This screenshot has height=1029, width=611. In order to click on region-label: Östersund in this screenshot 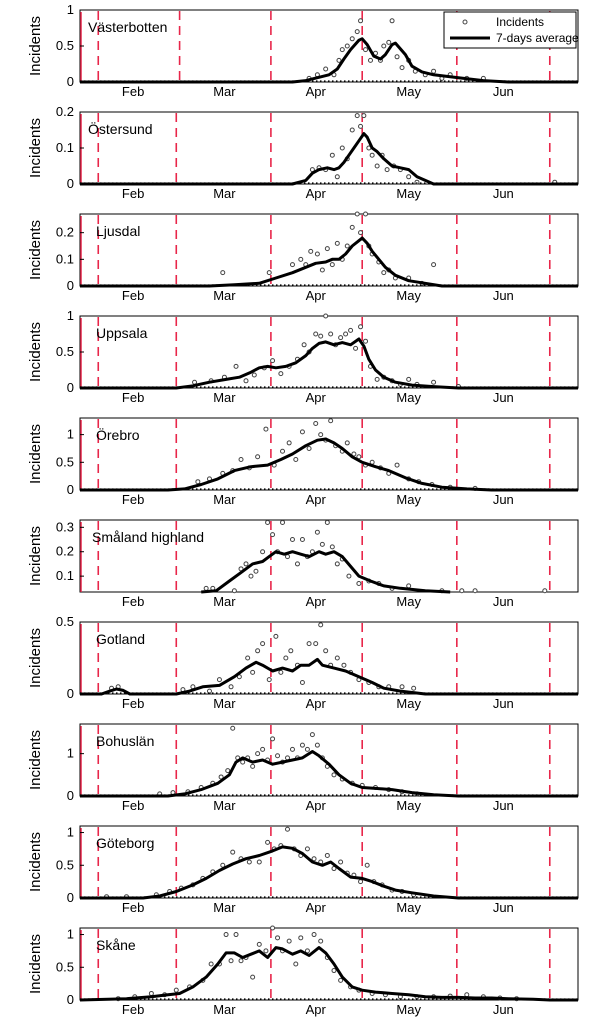, I will do `click(120, 128)`.